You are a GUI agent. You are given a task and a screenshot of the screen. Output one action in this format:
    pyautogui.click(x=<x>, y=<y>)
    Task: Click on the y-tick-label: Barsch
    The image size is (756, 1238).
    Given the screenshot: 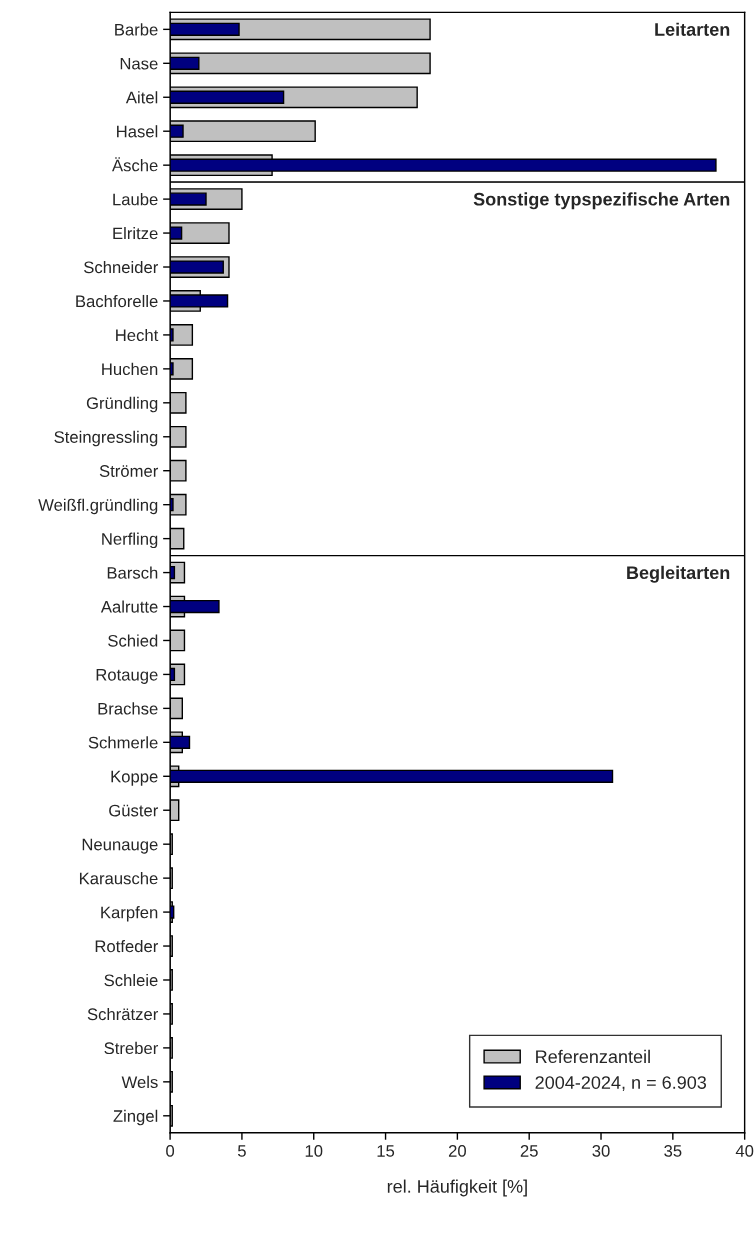 What is the action you would take?
    pyautogui.click(x=132, y=572)
    